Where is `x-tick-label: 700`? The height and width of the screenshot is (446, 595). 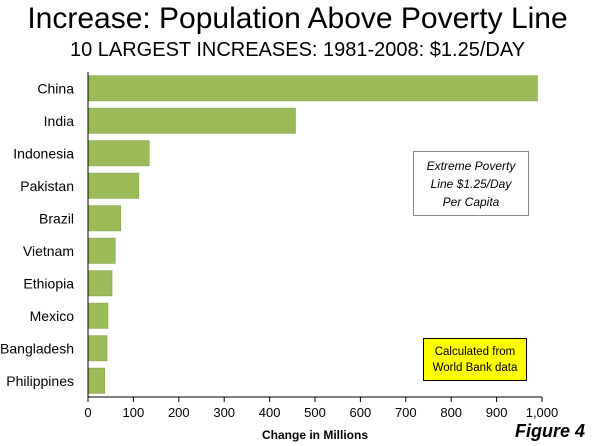 x-tick-label: 700 is located at coordinates (406, 412).